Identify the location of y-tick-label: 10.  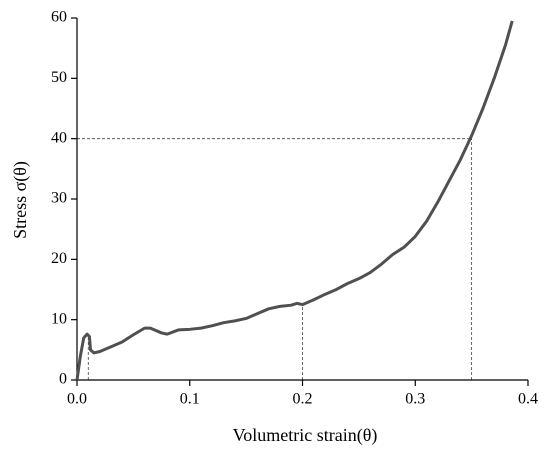
(59, 318).